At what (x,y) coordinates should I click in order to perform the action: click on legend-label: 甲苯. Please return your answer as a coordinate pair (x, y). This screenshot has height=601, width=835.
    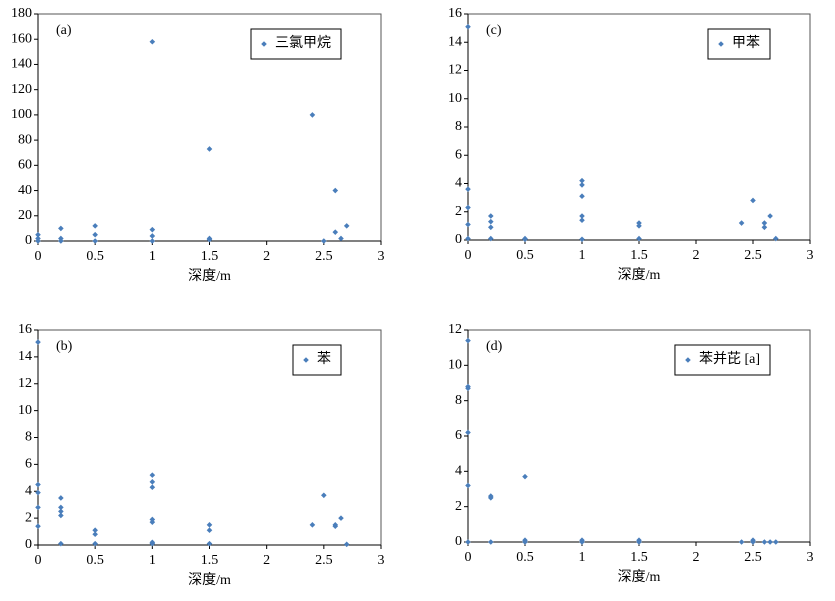
    Looking at the image, I should click on (746, 42).